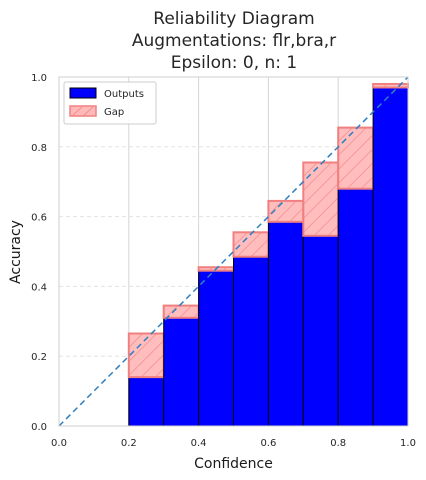  What do you see at coordinates (110, 103) in the screenshot?
I see `legend: Outputs Gap` at bounding box center [110, 103].